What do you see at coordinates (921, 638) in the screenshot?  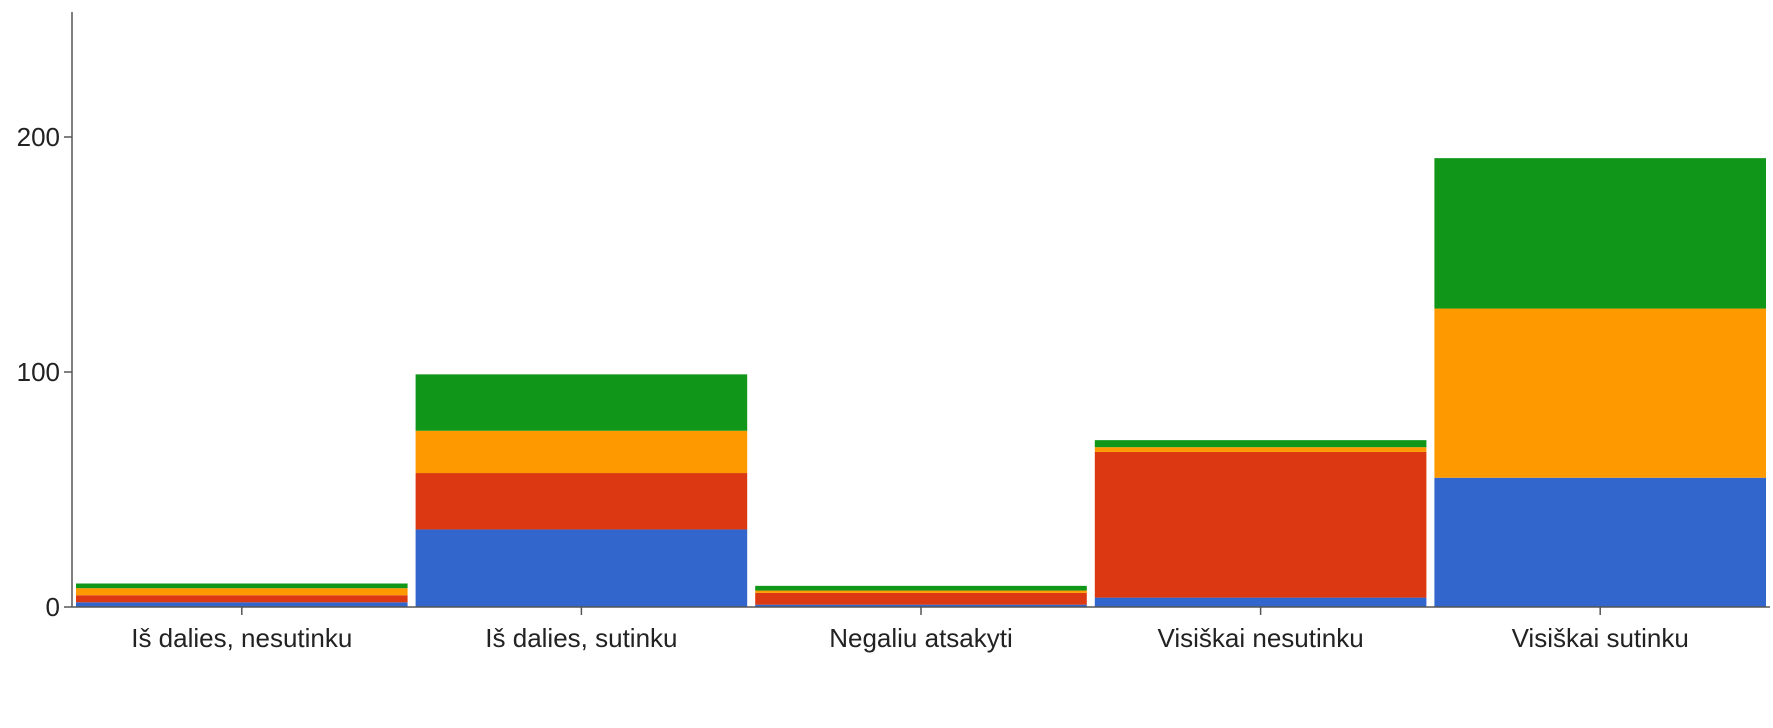 I see `x-category-label-3: Negaliu atsakyti` at bounding box center [921, 638].